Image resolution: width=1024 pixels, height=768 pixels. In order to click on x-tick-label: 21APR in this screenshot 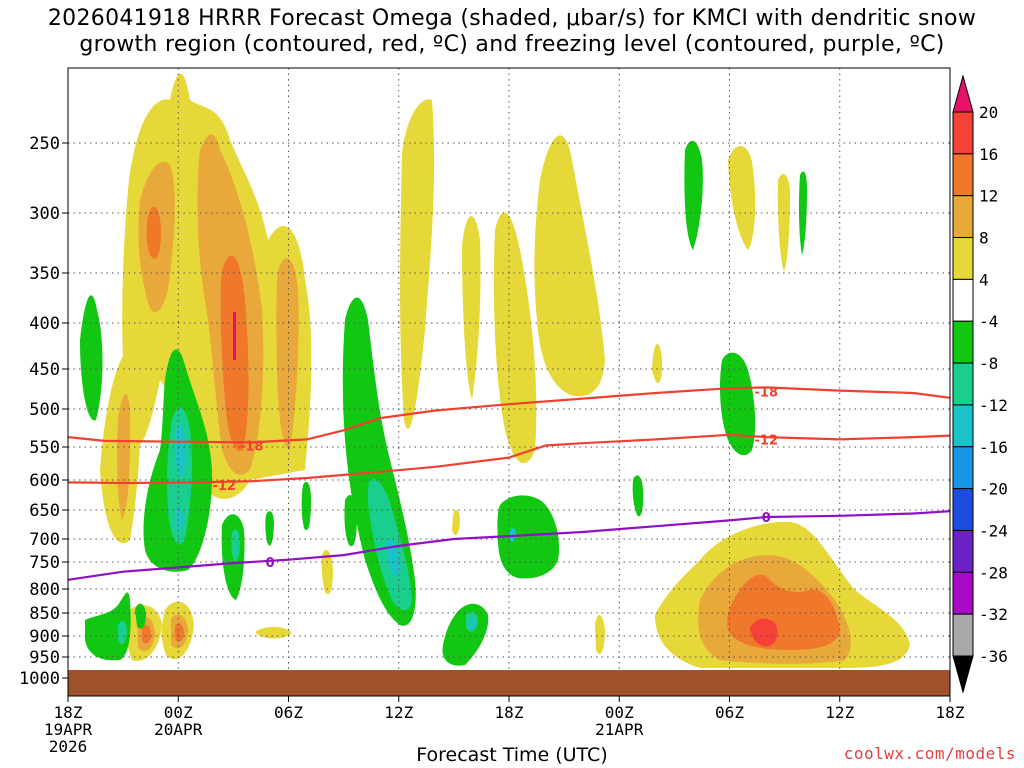, I will do `click(619, 729)`.